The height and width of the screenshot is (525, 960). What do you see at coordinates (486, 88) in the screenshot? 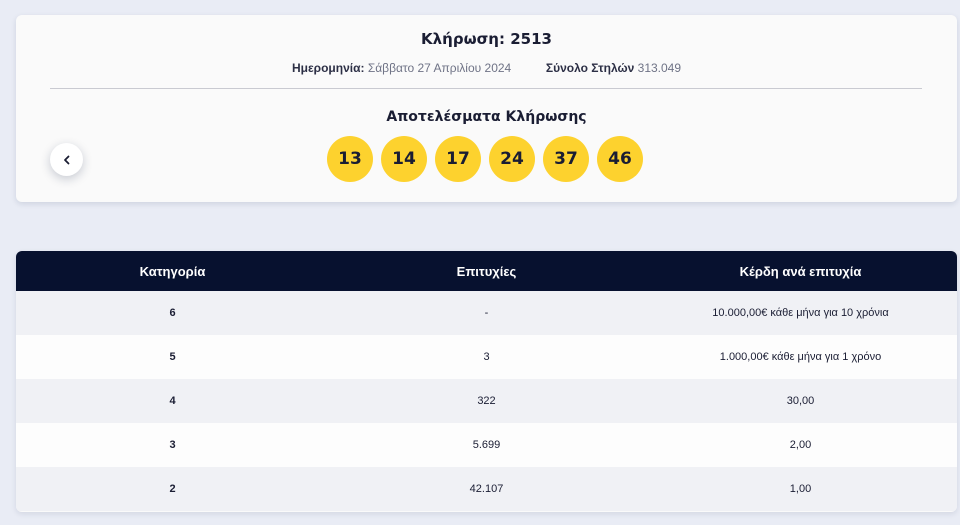
I see `divider` at bounding box center [486, 88].